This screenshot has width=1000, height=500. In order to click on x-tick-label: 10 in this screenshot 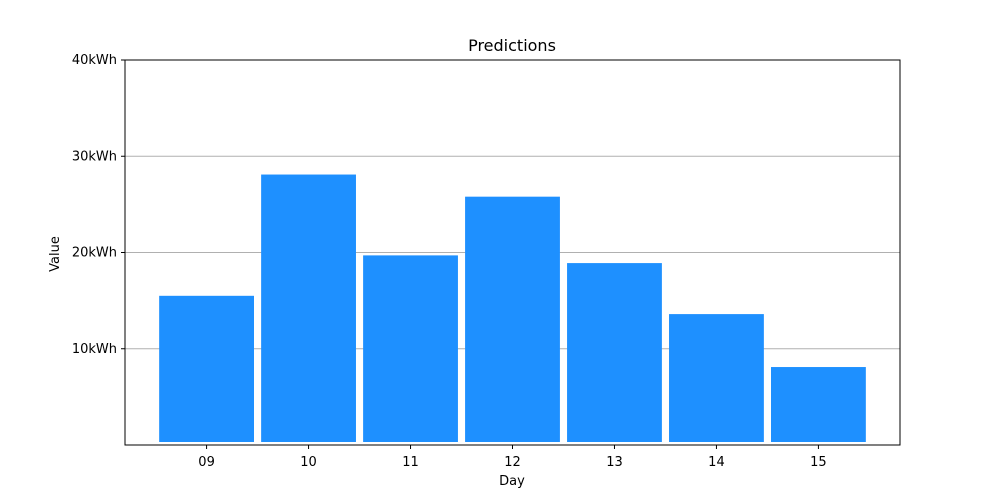, I will do `click(308, 462)`.